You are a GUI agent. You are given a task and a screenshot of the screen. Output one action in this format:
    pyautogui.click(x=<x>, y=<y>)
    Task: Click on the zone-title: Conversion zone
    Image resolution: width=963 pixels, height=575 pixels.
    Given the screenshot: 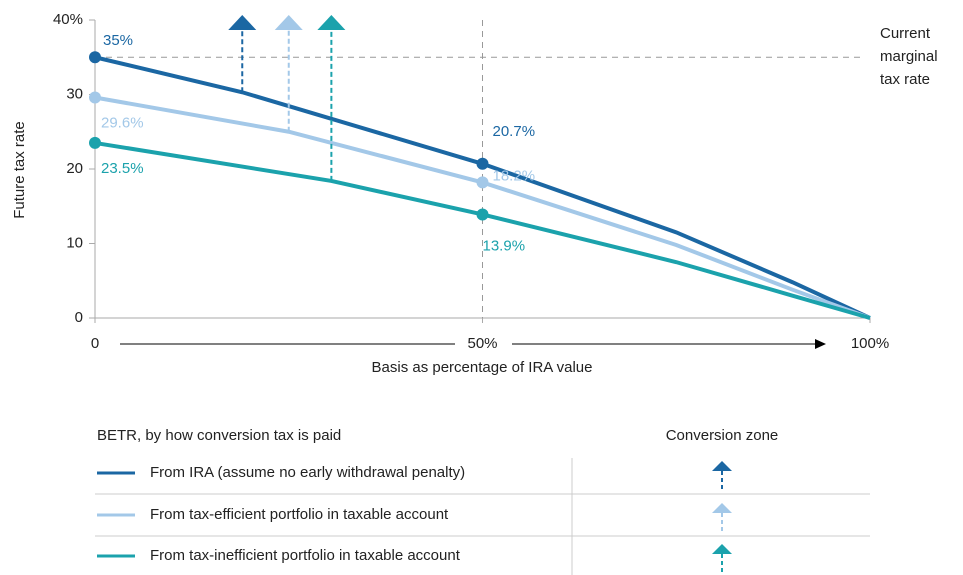 What is the action you would take?
    pyautogui.click(x=722, y=435)
    